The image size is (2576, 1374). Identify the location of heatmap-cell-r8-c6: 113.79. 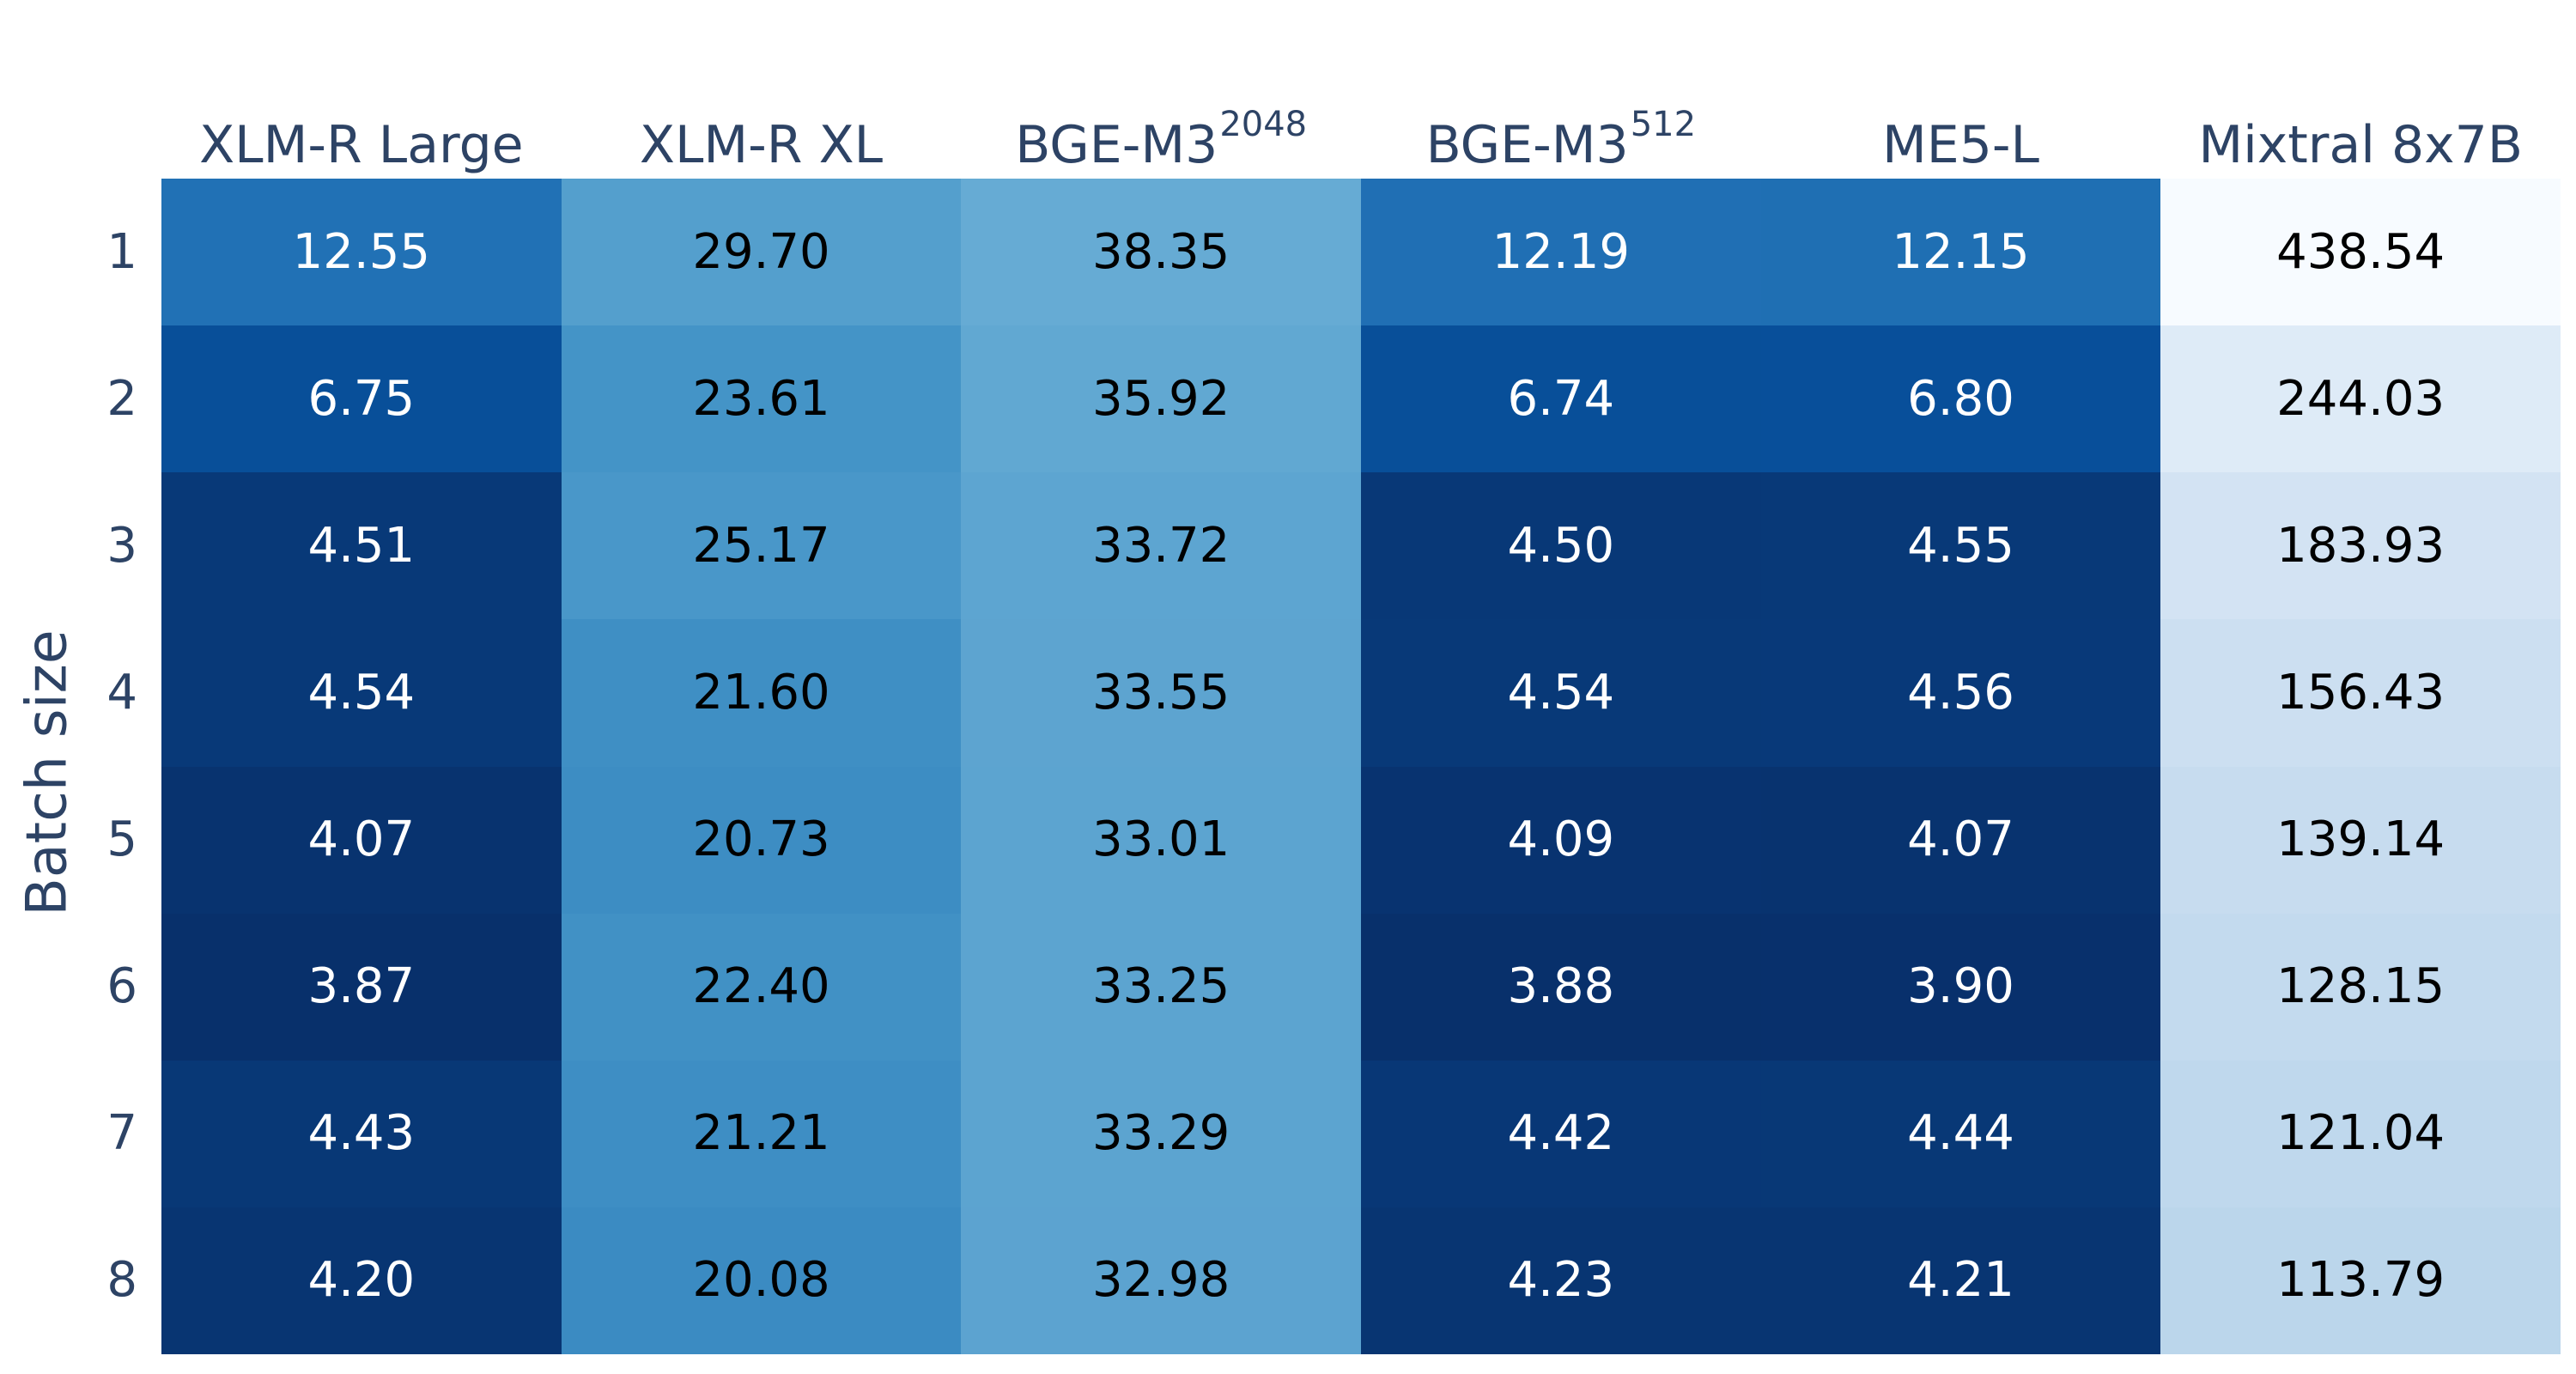
(2361, 1280).